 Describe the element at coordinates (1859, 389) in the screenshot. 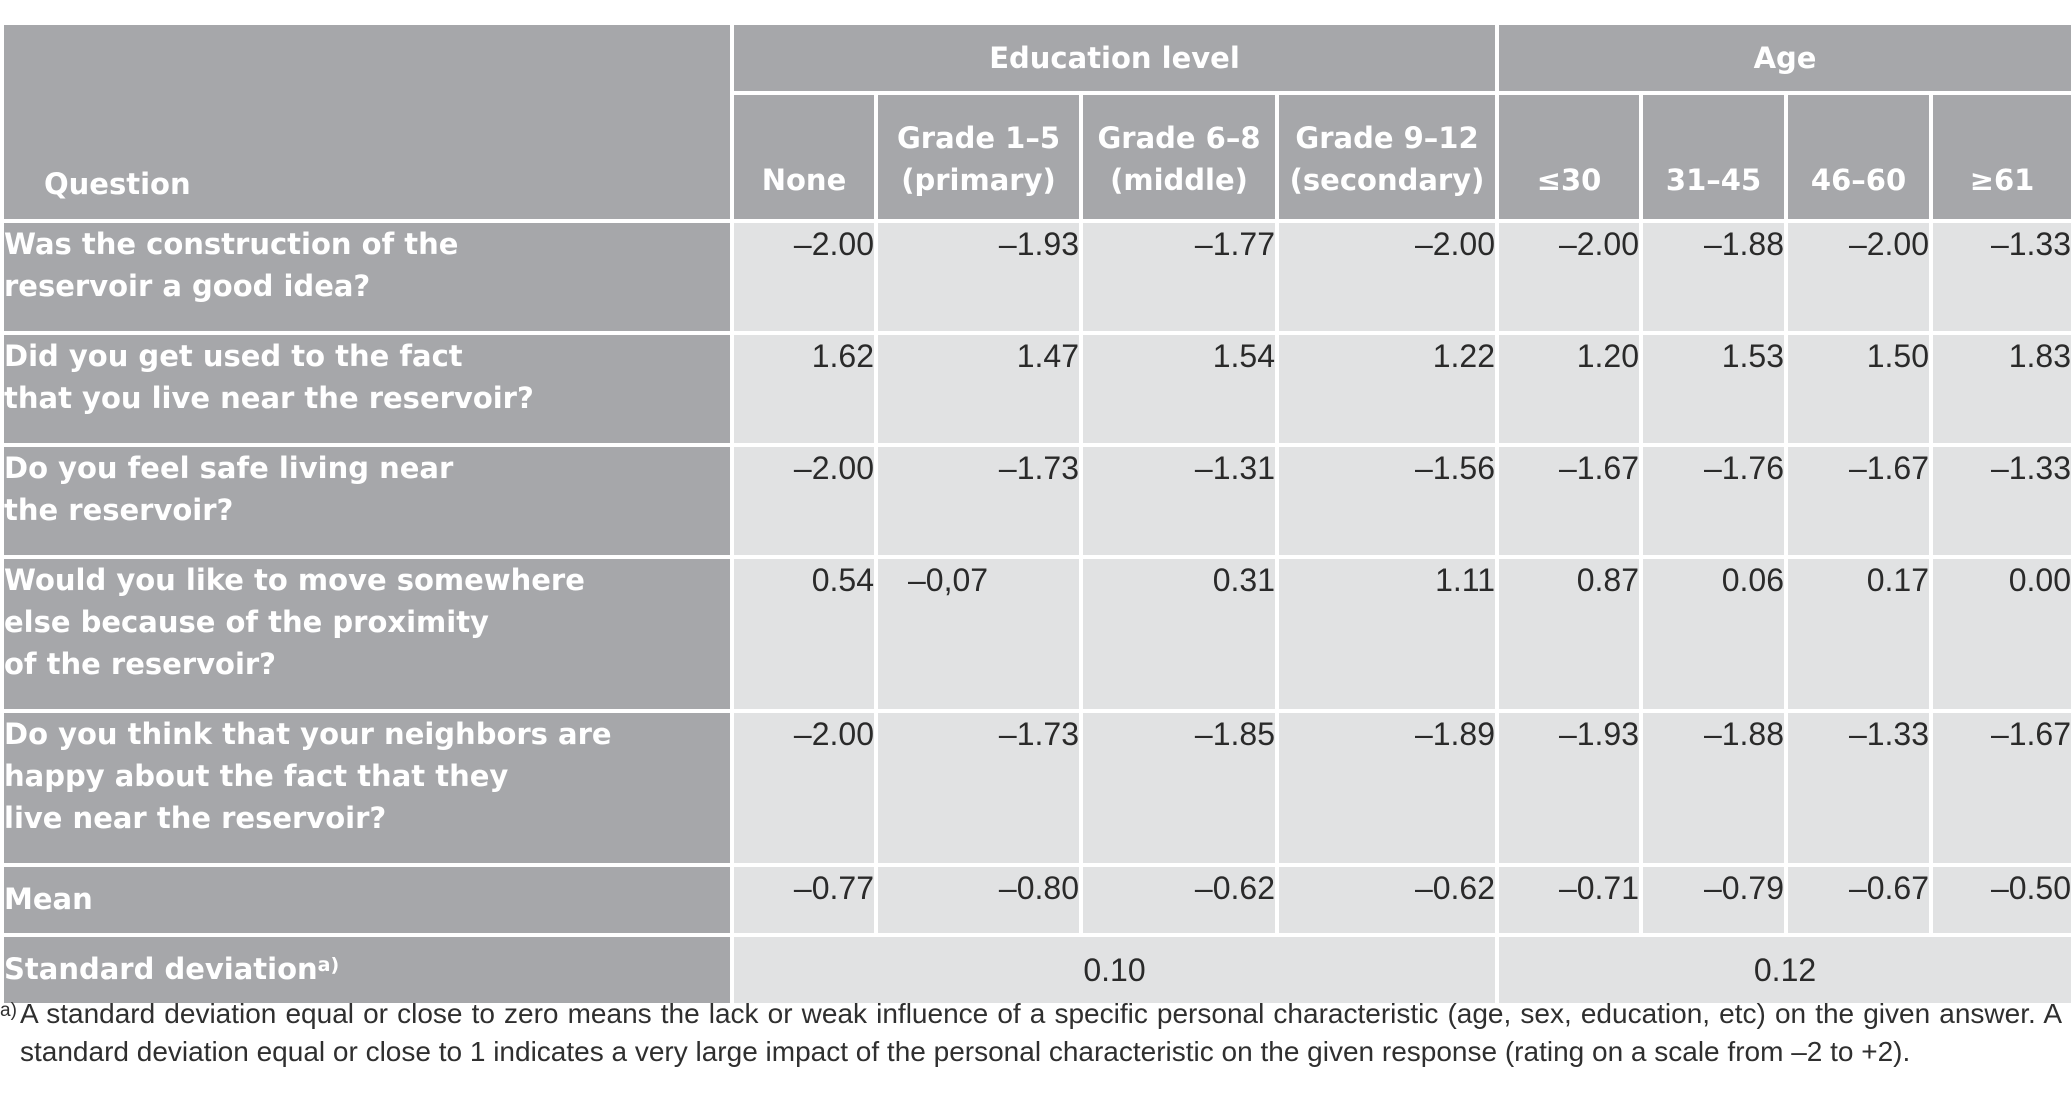

I see `value-cell: 1.50` at that location.